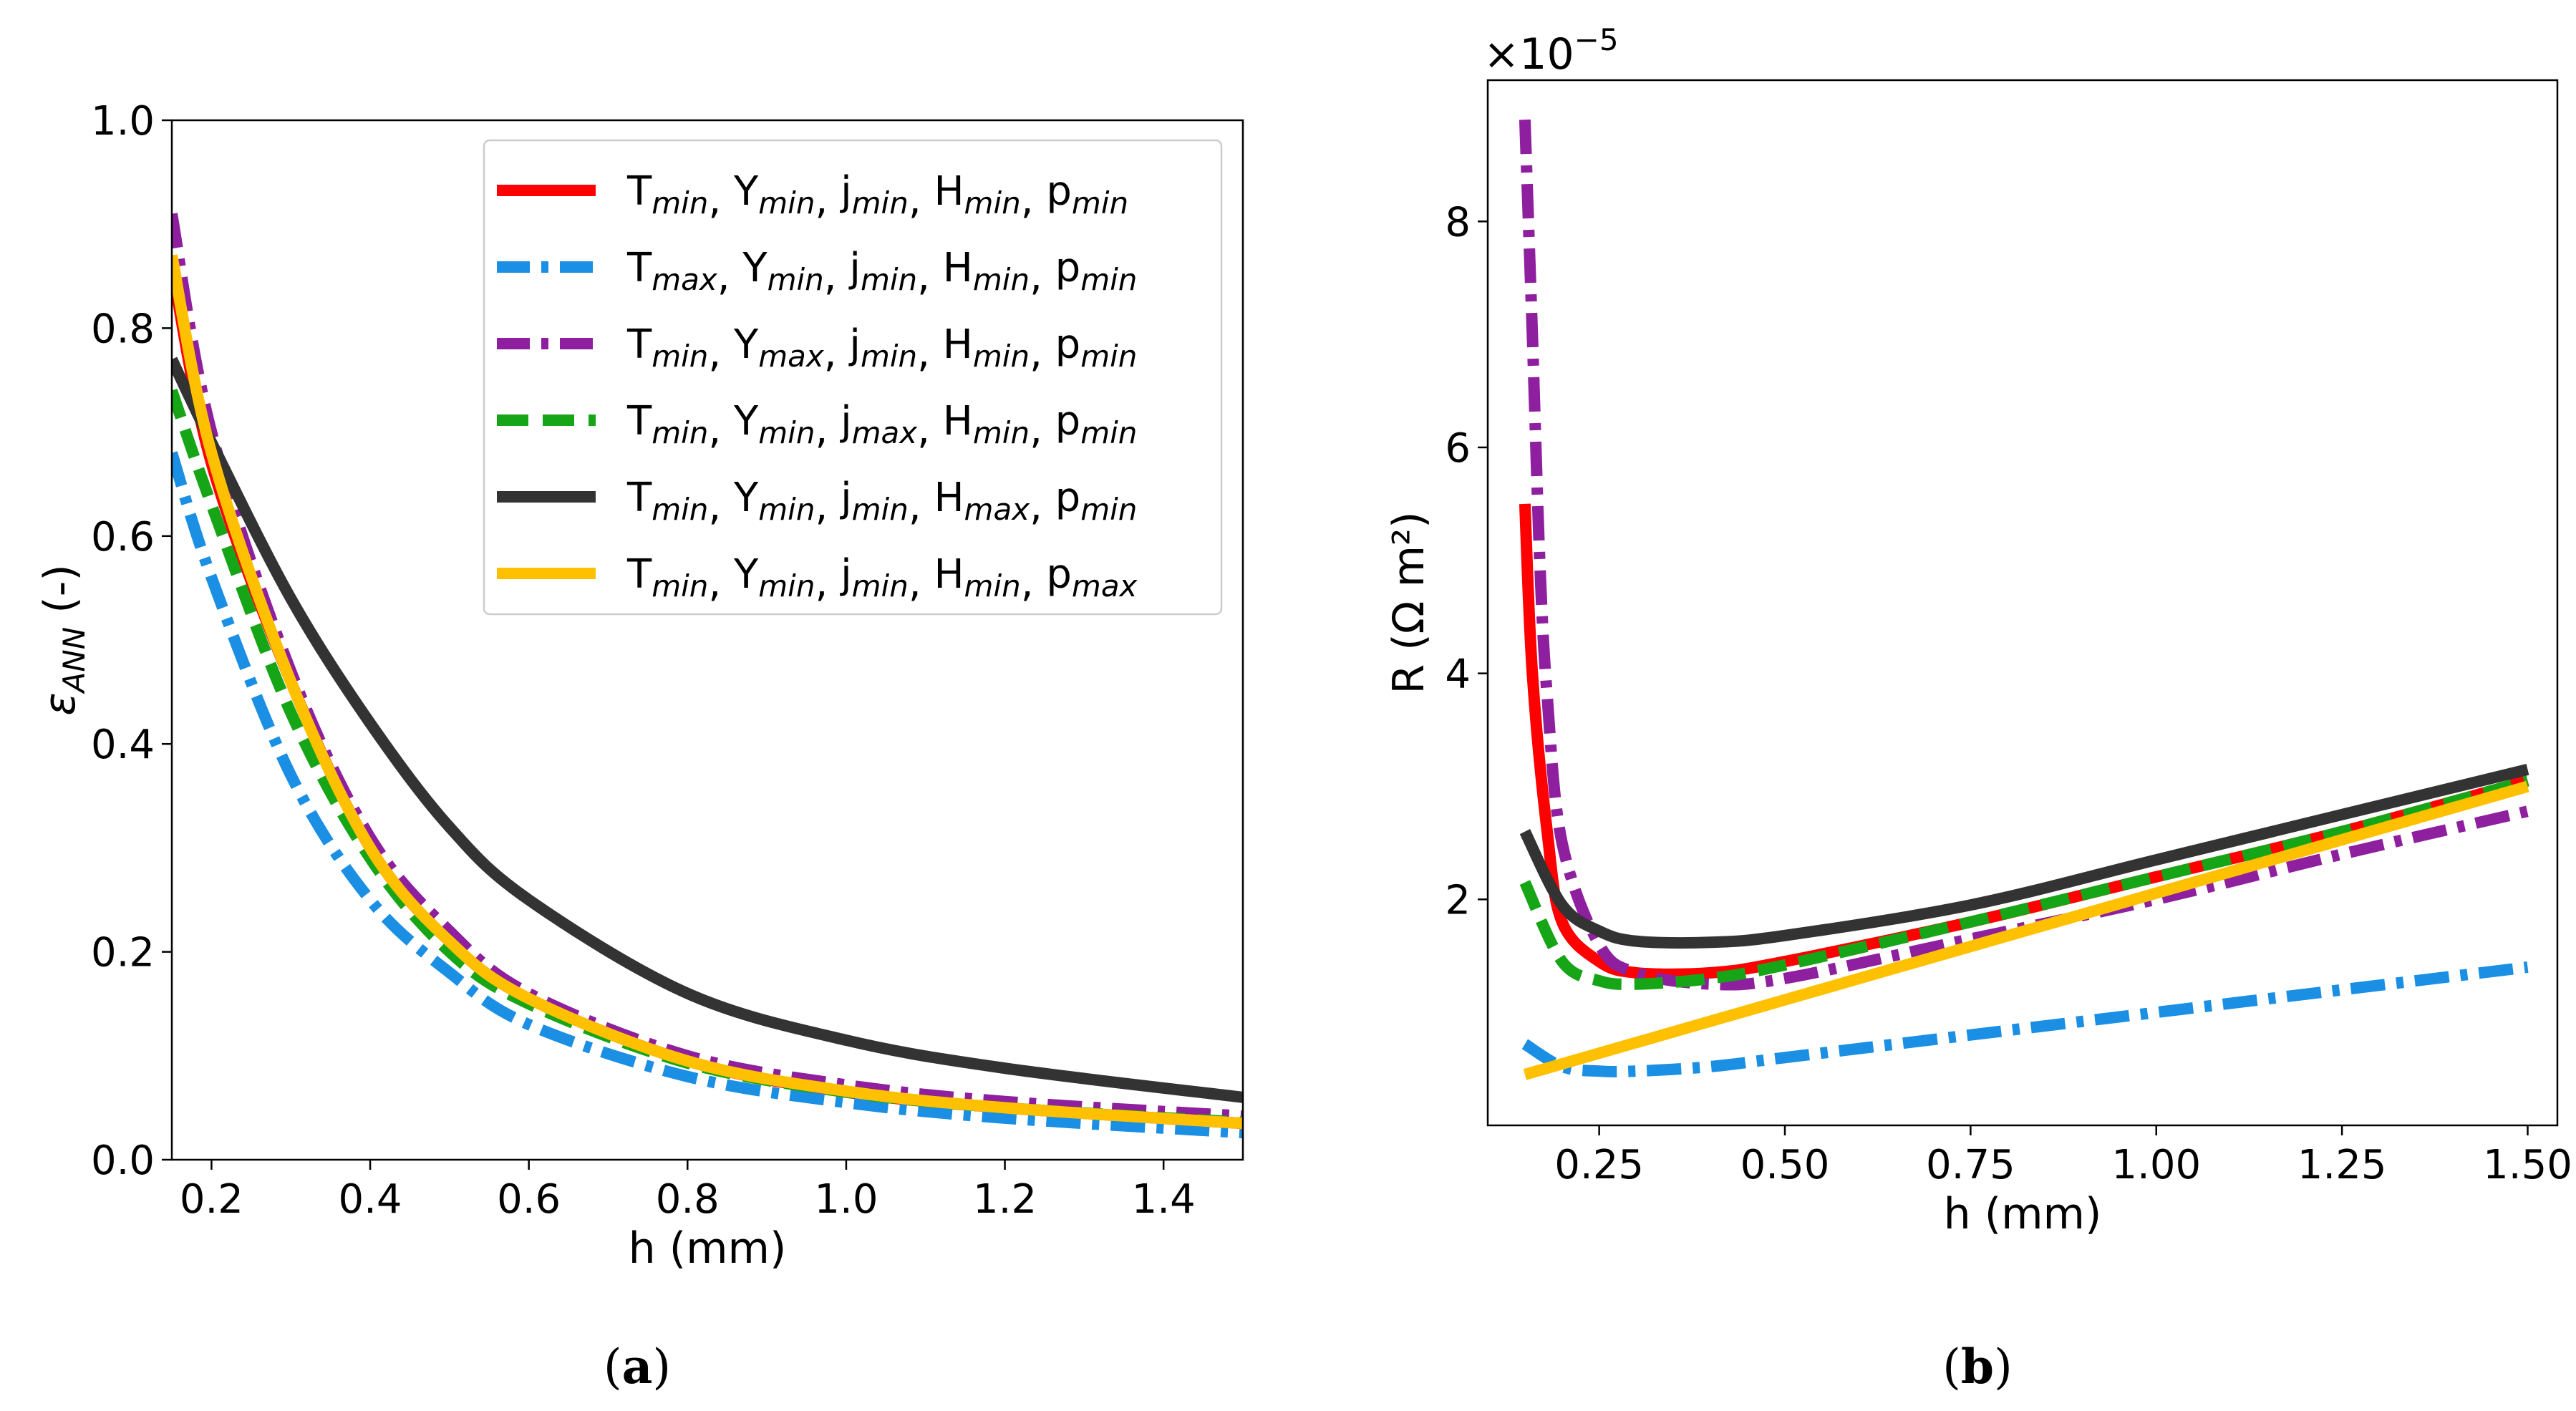 The width and height of the screenshot is (2576, 1411). Describe the element at coordinates (882, 272) in the screenshot. I see `legend-label-2: Tmax, Ymin, jmin, Hmin, pmin` at that location.